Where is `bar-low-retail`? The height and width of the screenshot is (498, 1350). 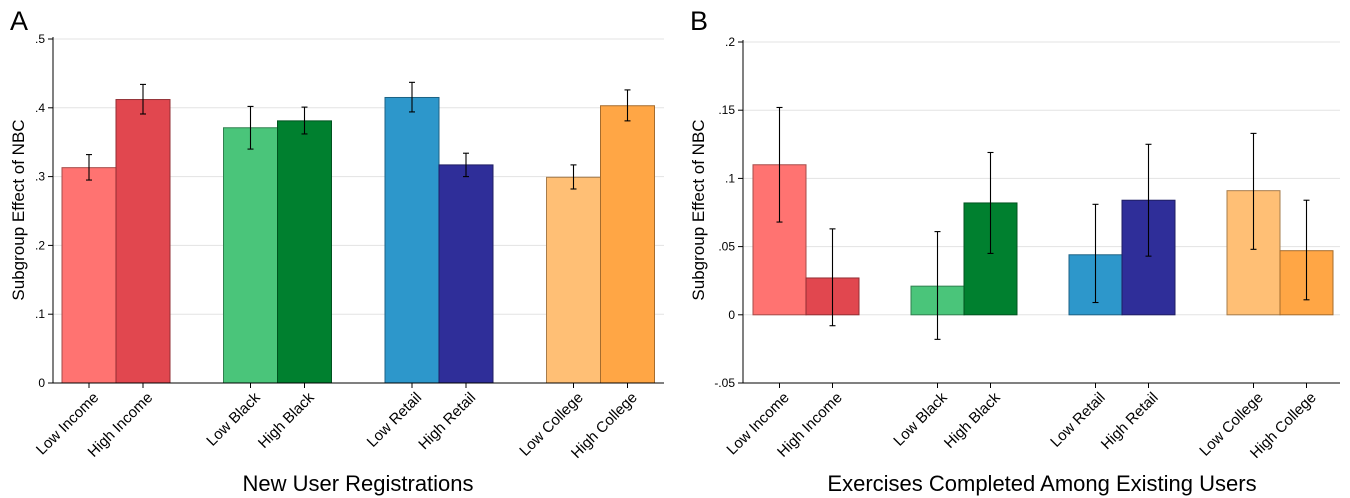
bar-low-retail is located at coordinates (412, 240).